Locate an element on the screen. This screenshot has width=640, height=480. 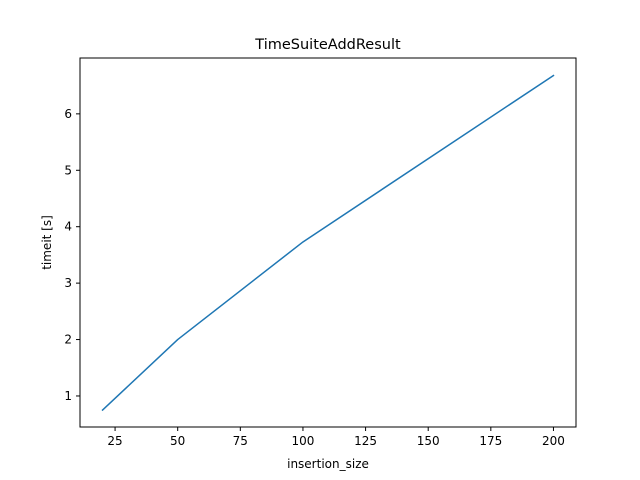
x-axis-ticks: 25 50 75 100 125 150 175 200 is located at coordinates (336, 437).